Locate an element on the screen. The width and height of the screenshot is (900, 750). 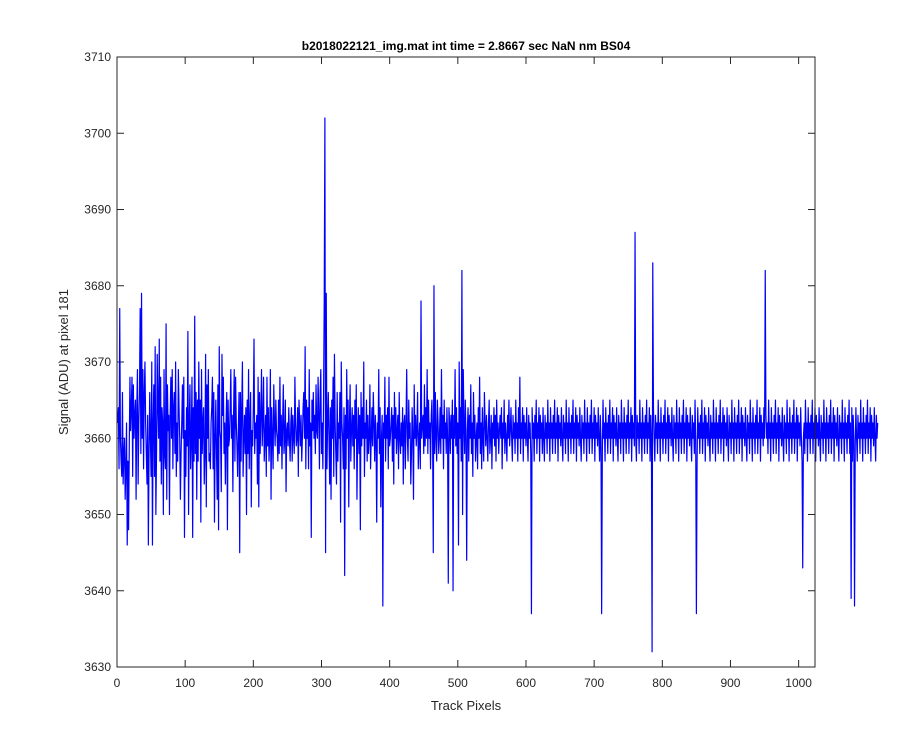
y-tick-label: 3640 is located at coordinates (97, 591).